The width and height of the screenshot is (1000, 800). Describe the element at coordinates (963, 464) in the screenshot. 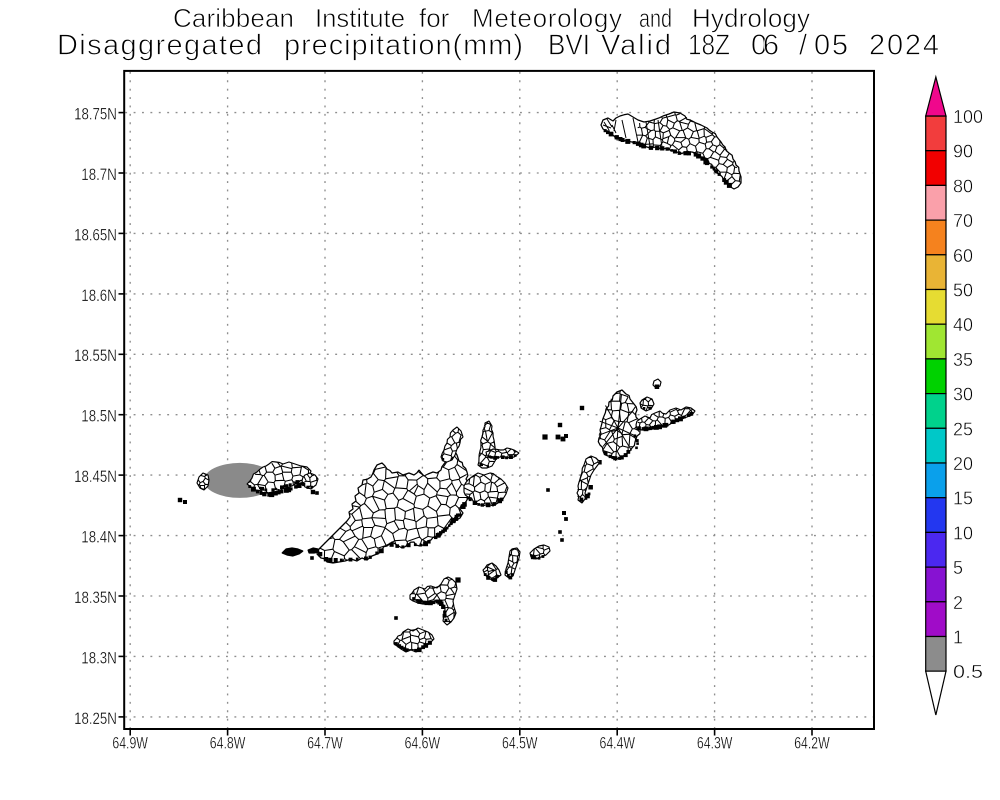

I see `svg-text: 20` at that location.